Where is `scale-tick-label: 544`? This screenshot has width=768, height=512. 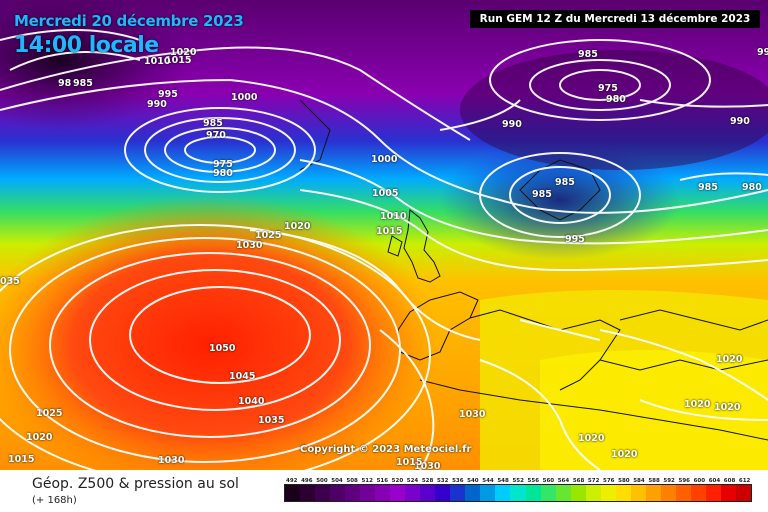 scale-tick-label: 544 is located at coordinates (488, 481).